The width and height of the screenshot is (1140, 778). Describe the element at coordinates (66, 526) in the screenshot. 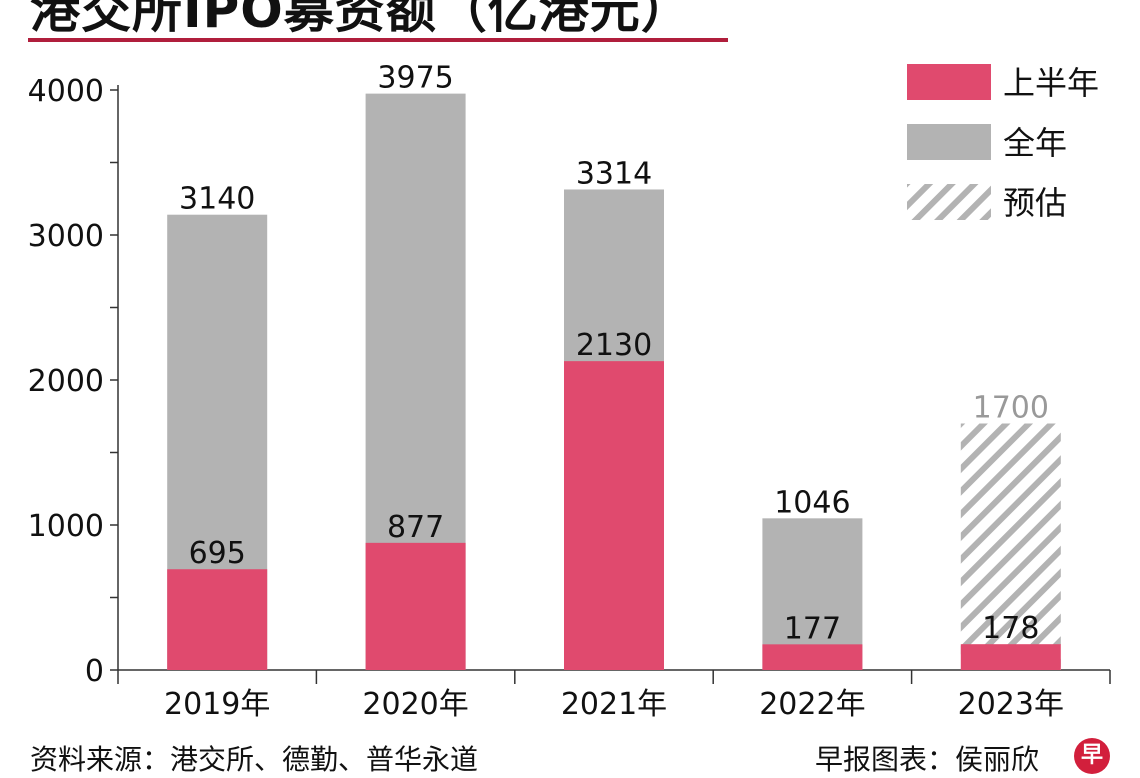

I see `y-tick-label: 1000` at that location.